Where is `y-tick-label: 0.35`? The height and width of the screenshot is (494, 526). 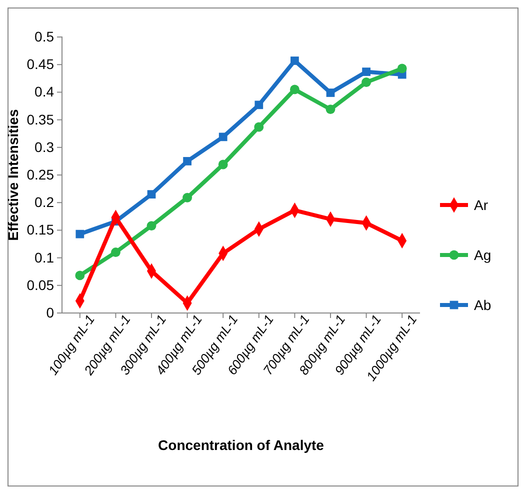
y-tick-label: 0.35 is located at coordinates (40, 119).